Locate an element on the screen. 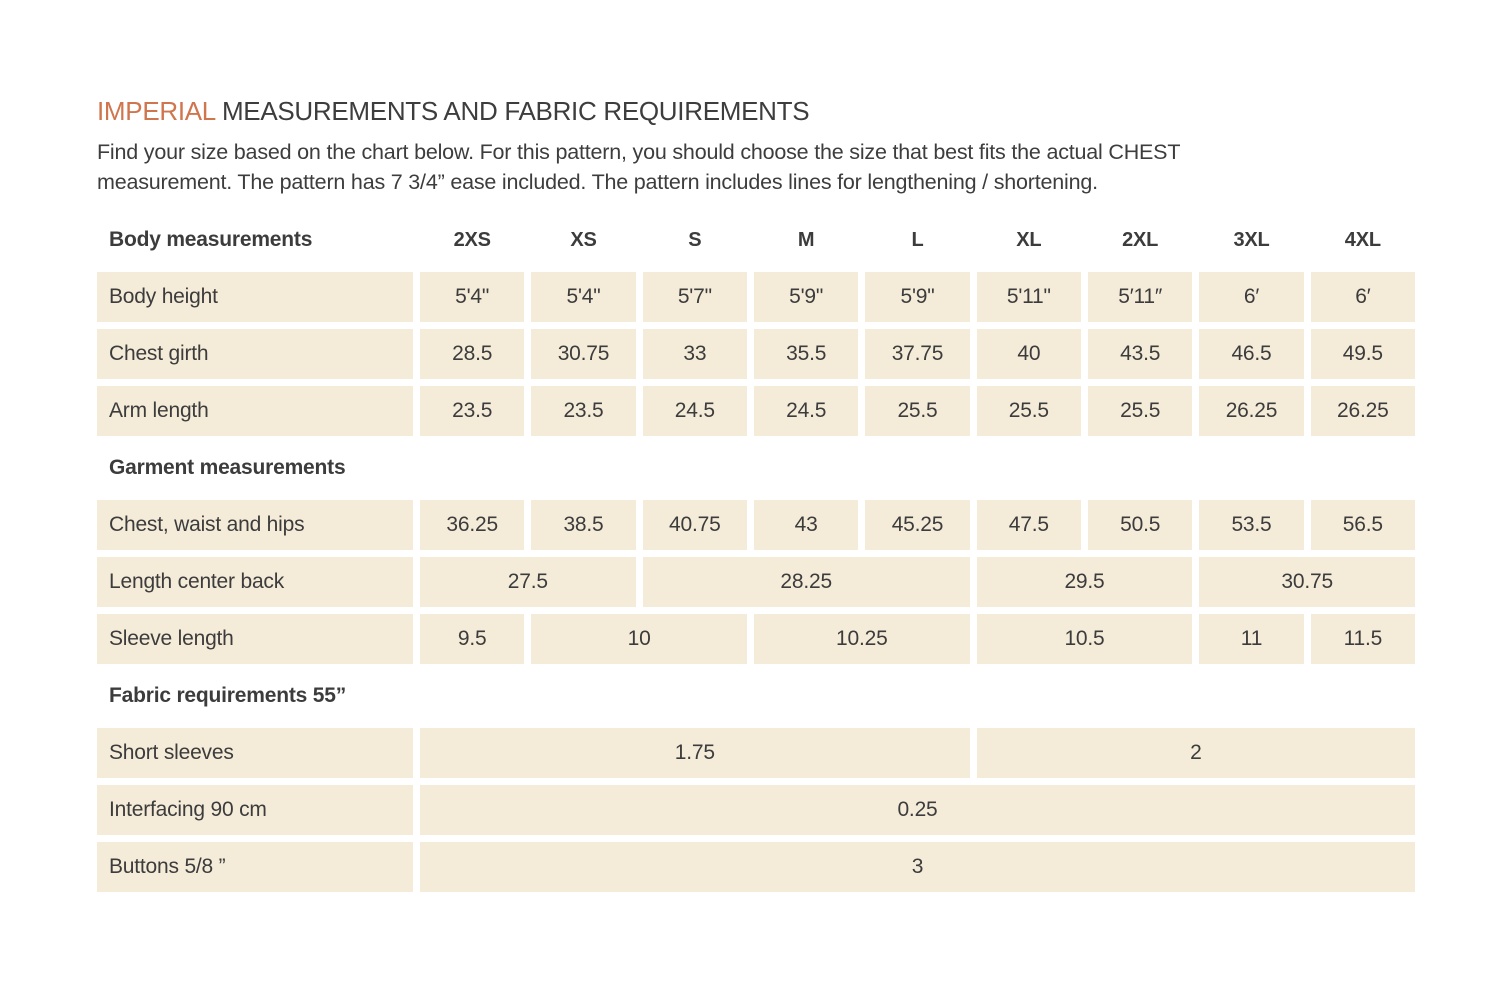  table-cell: 50.5 is located at coordinates (1140, 525).